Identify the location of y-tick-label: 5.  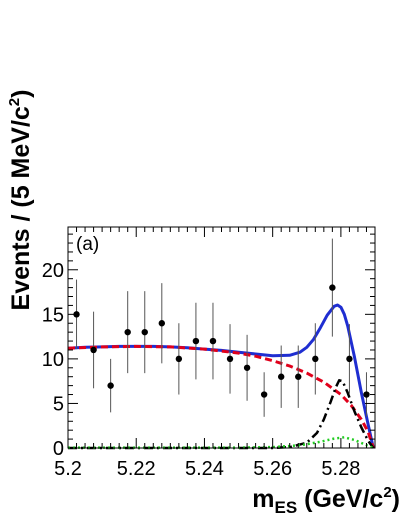
(58, 404).